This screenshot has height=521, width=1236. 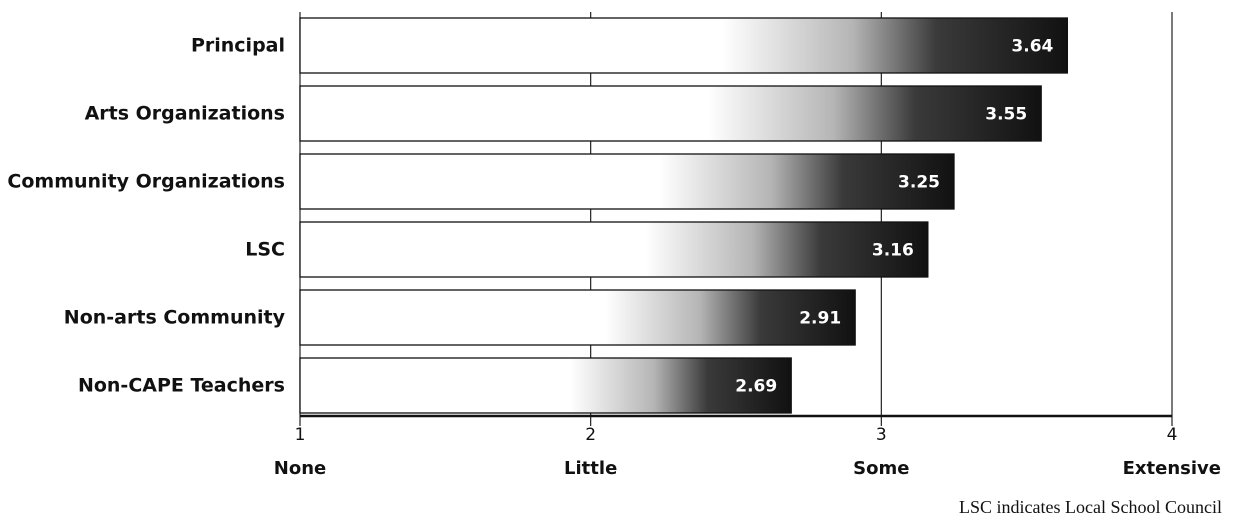 I want to click on category-label: Non-CAPE Teachers, so click(x=181, y=386).